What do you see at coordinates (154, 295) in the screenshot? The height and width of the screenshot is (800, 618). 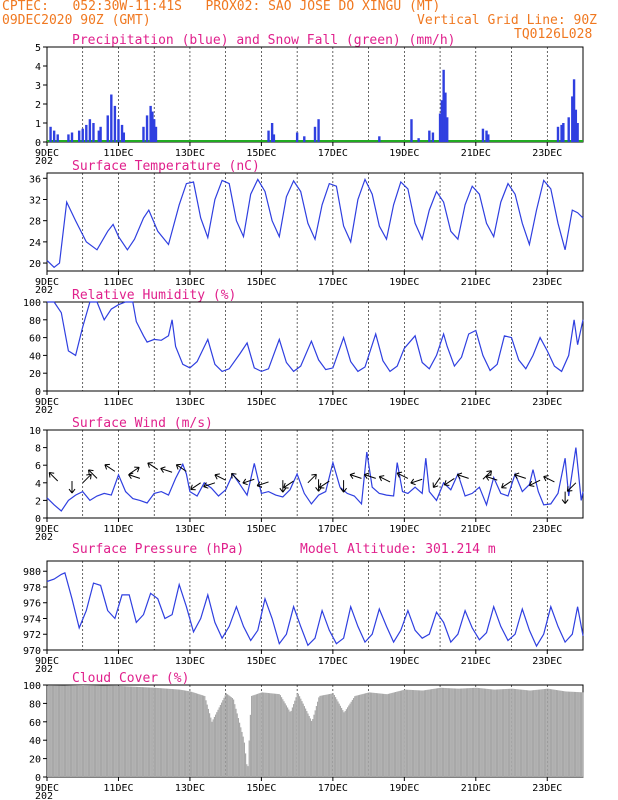 I see `rh-title: Relative Humidity (%)` at bounding box center [154, 295].